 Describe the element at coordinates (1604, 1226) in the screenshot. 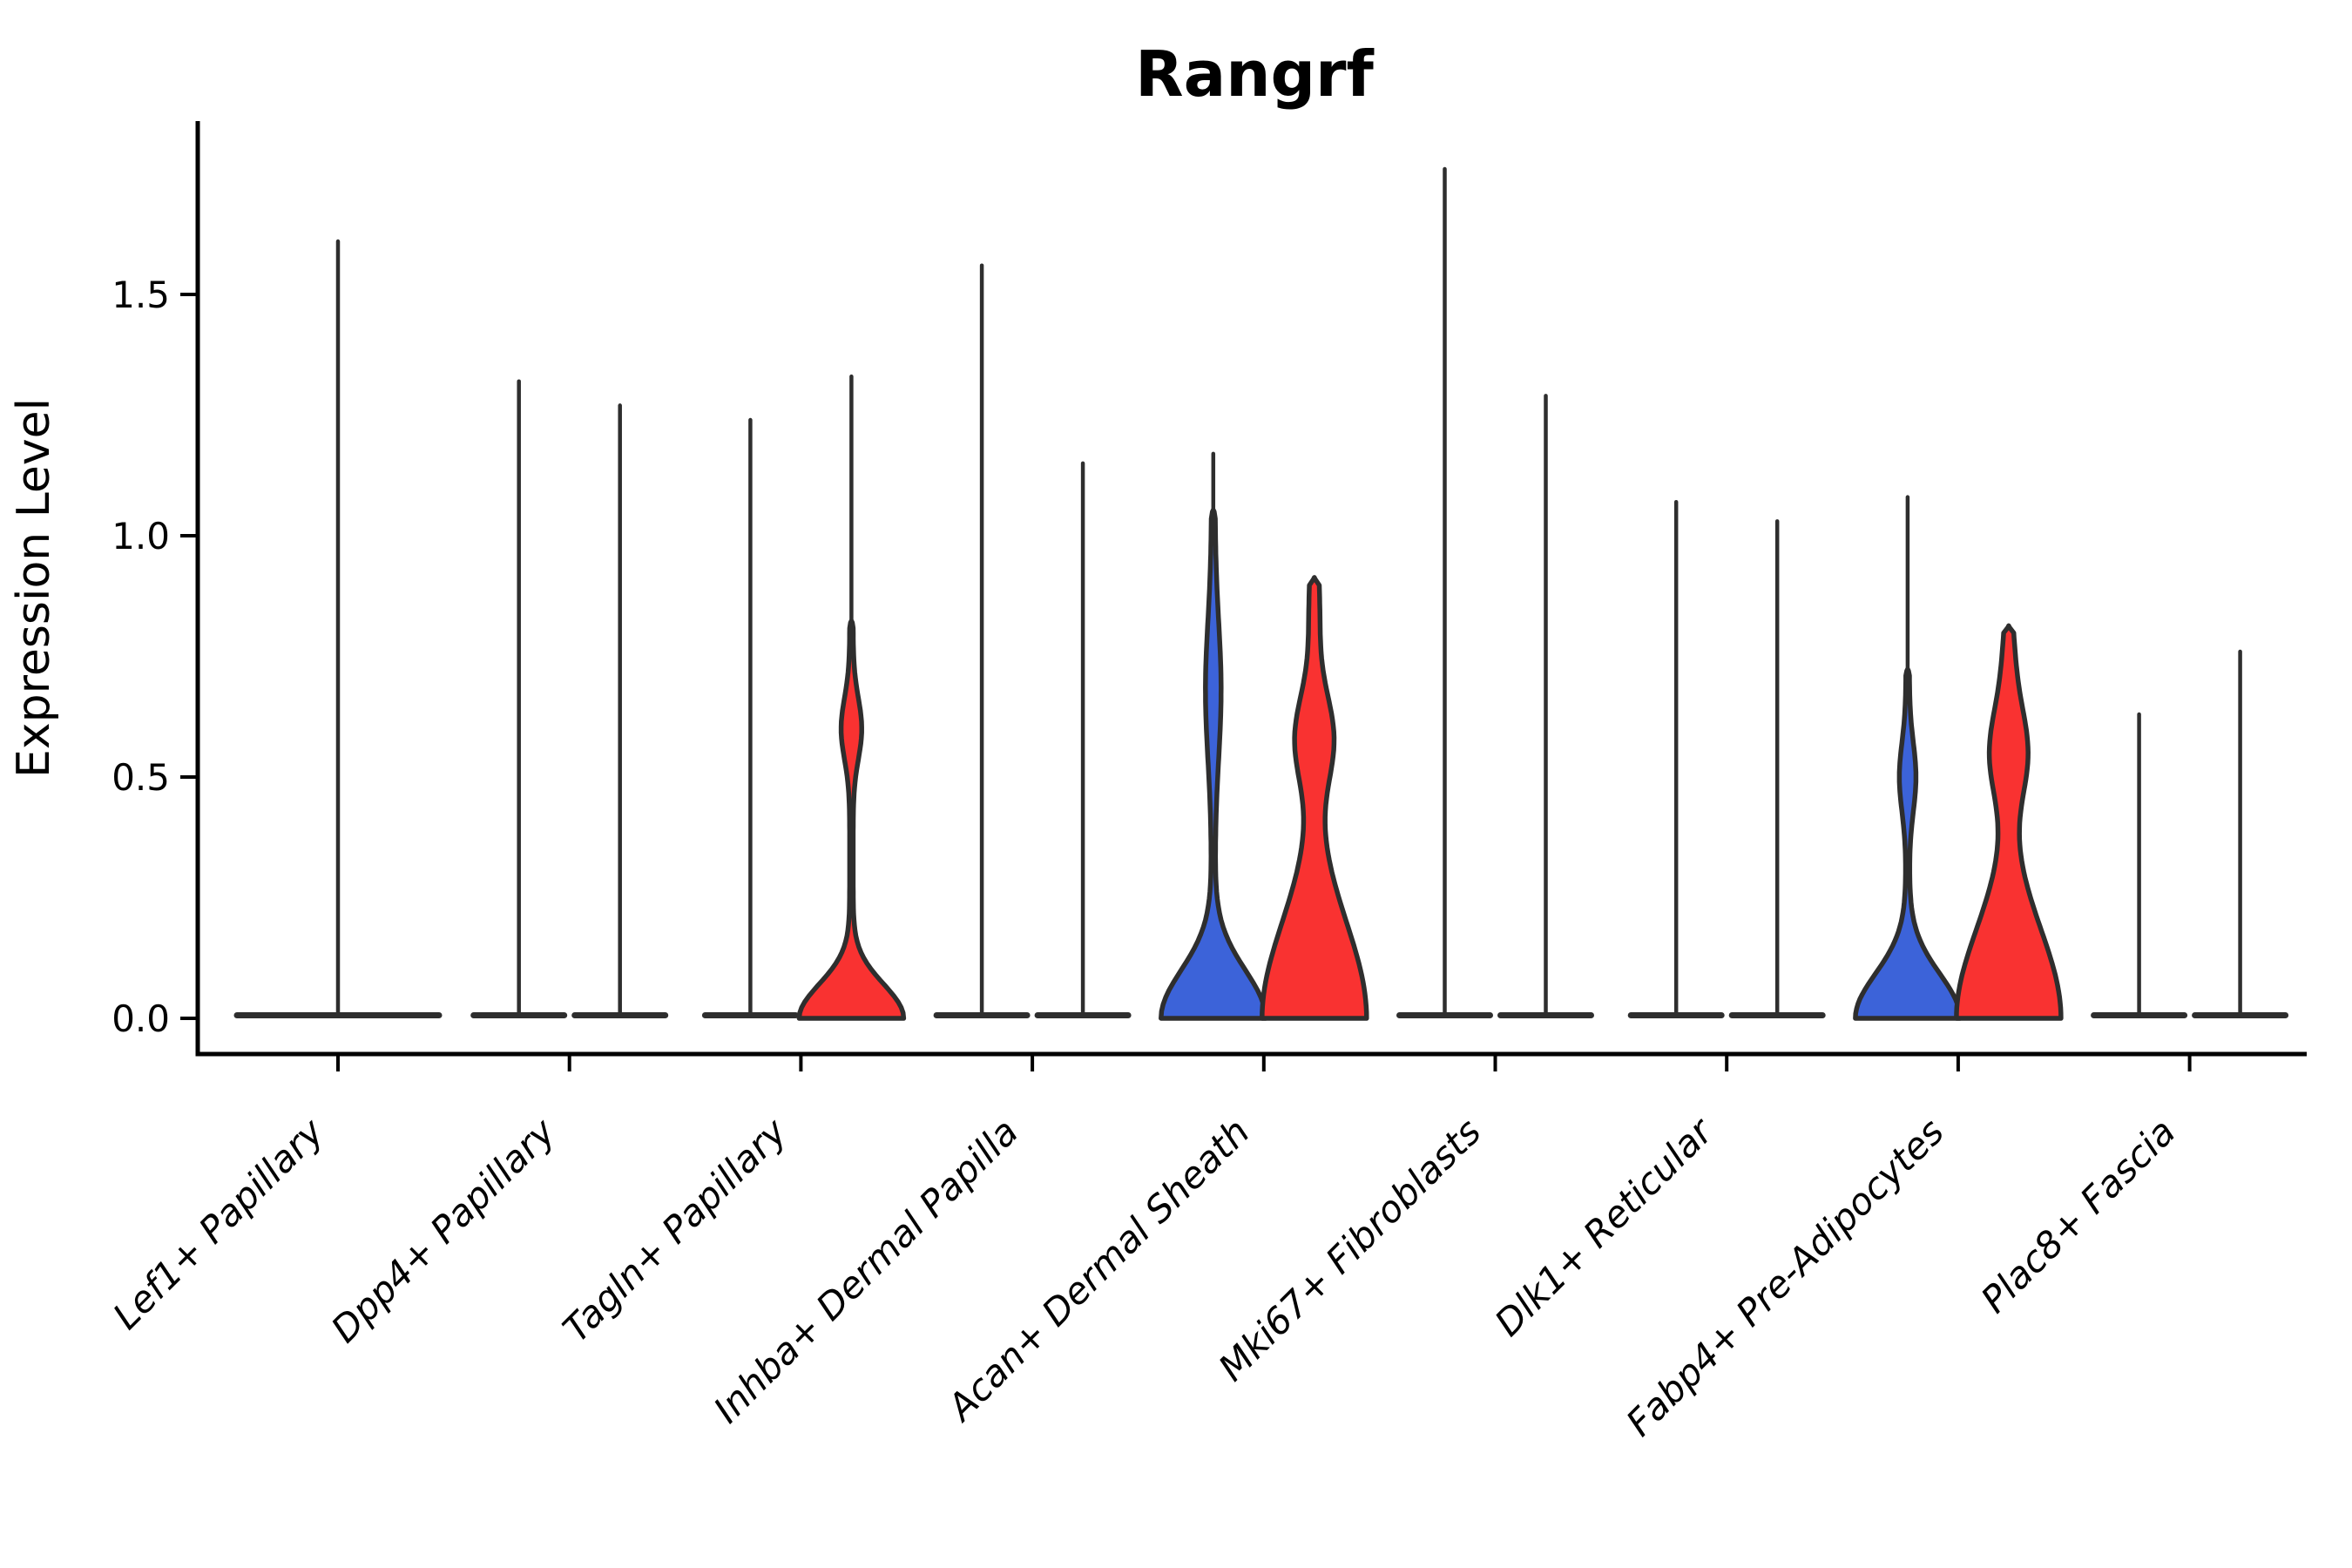

I see `x-tick-label-6: Dlk1+ Reticular` at that location.